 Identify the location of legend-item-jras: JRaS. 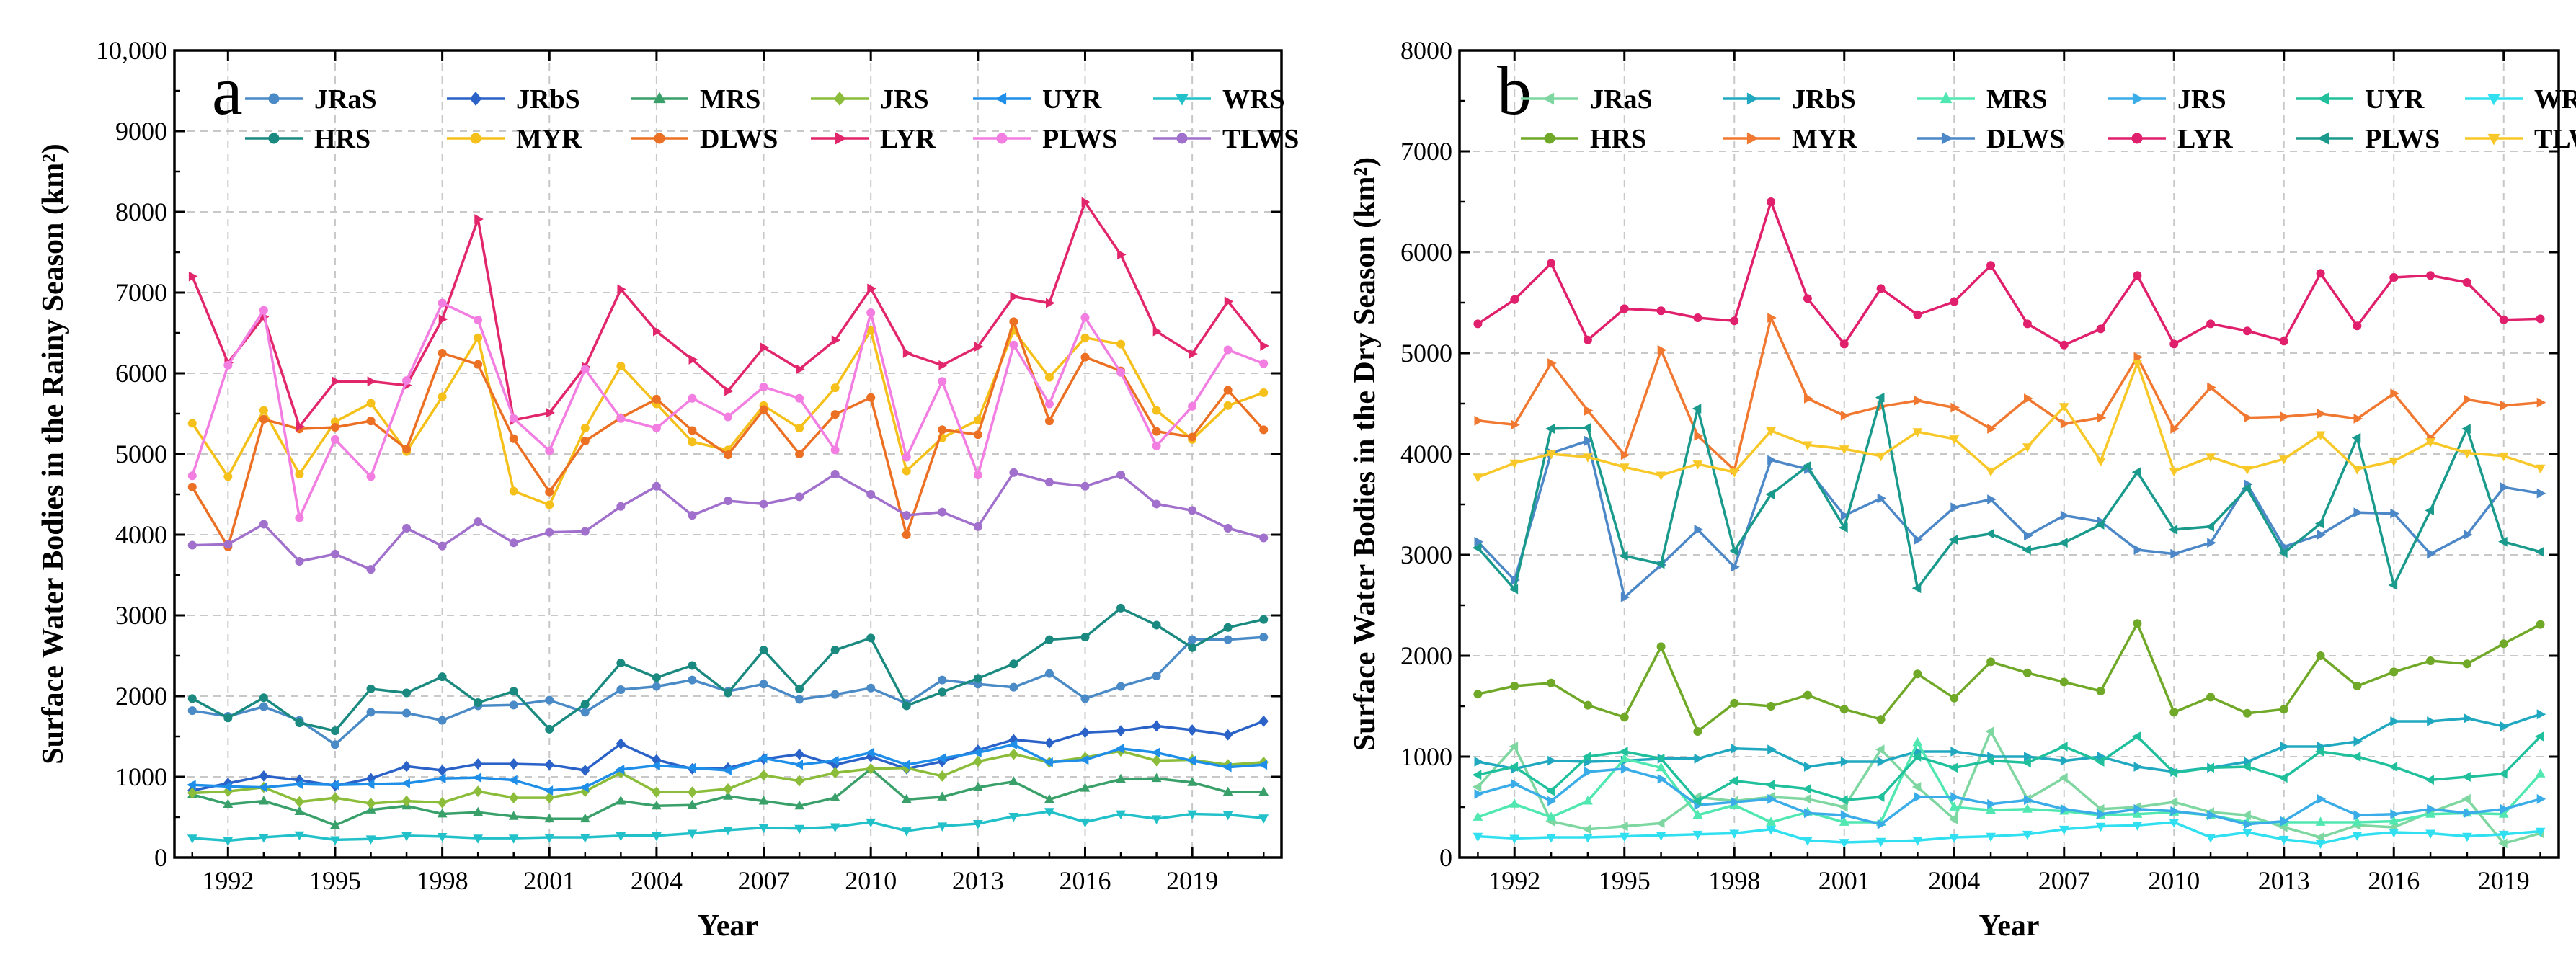
(311, 99).